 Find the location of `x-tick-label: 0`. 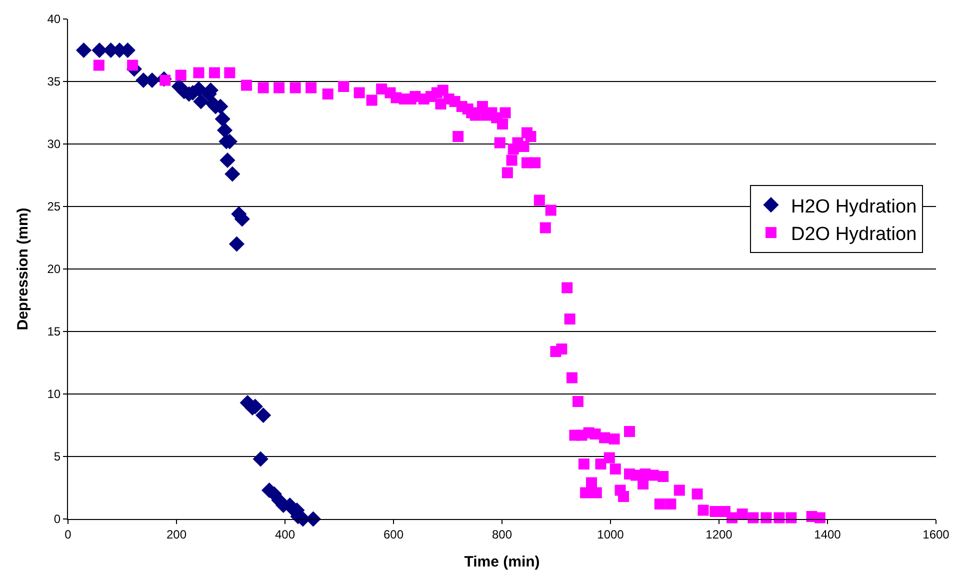

x-tick-label: 0 is located at coordinates (68, 534).